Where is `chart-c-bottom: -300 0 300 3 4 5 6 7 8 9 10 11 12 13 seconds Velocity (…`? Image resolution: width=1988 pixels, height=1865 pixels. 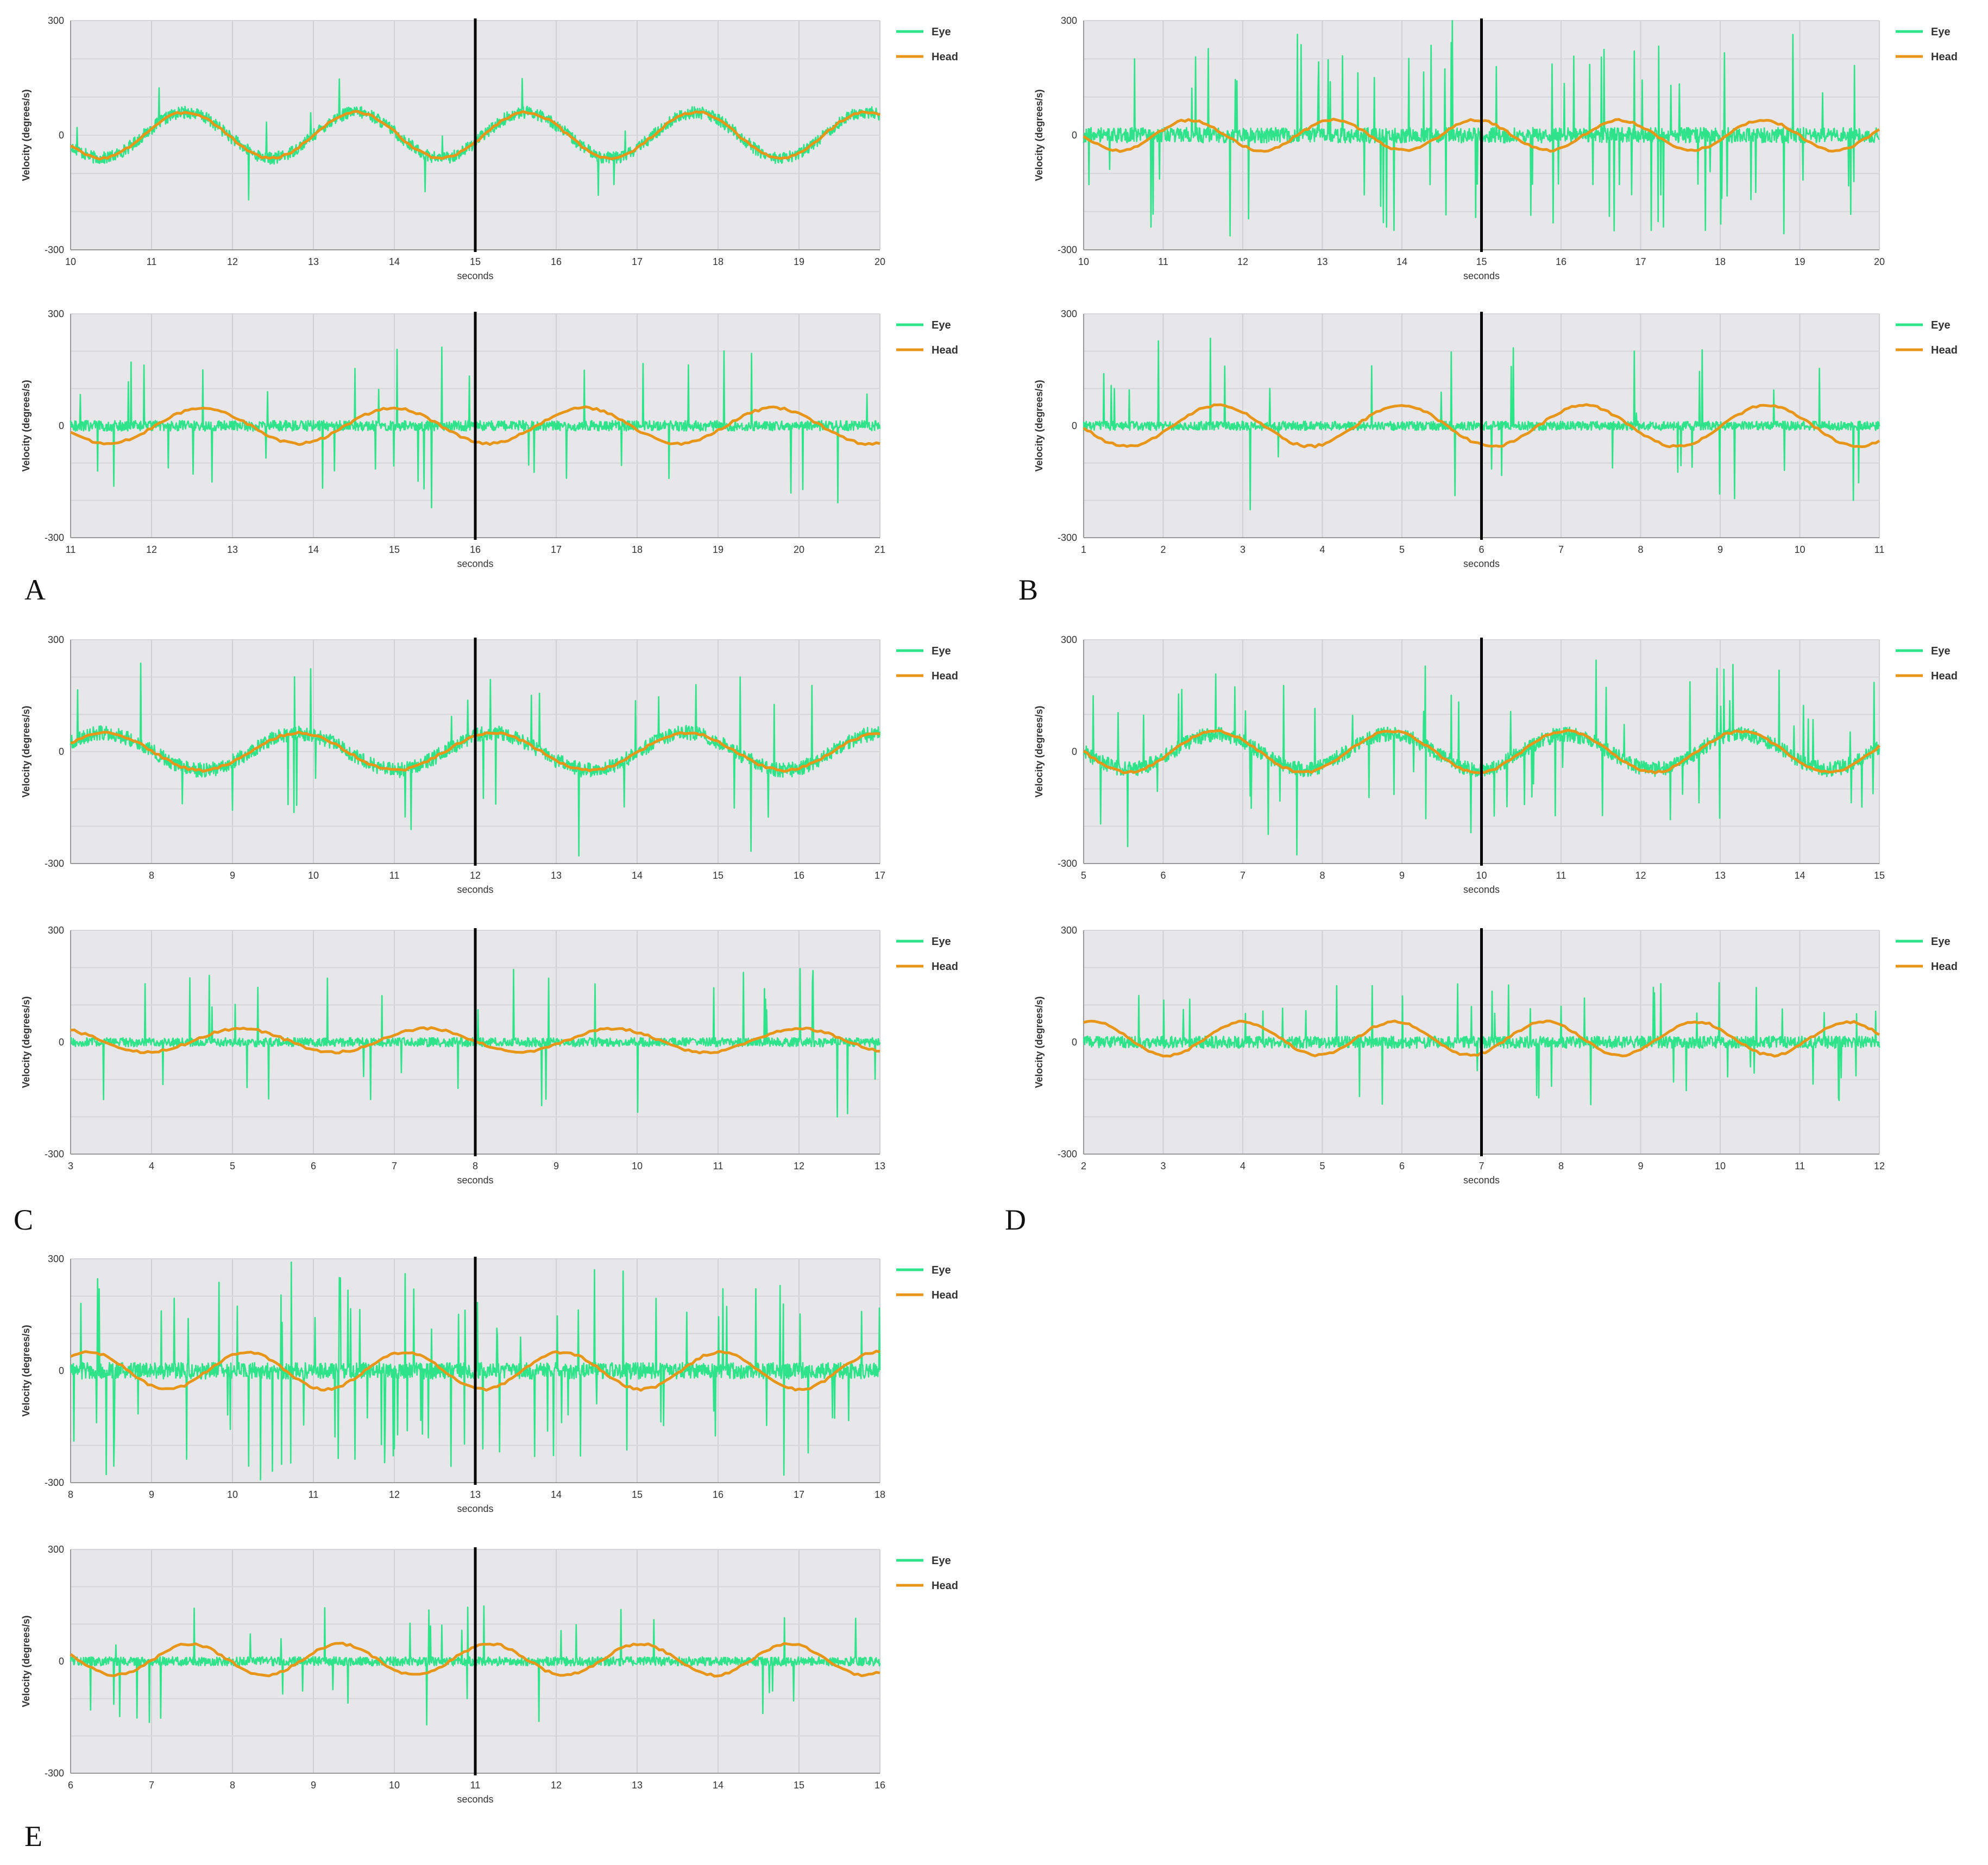
chart-c-bottom: -300 0 300 3 4 5 6 7 8 9 10 11 12 13 seconds Velocity (… is located at coordinates (489, 1056).